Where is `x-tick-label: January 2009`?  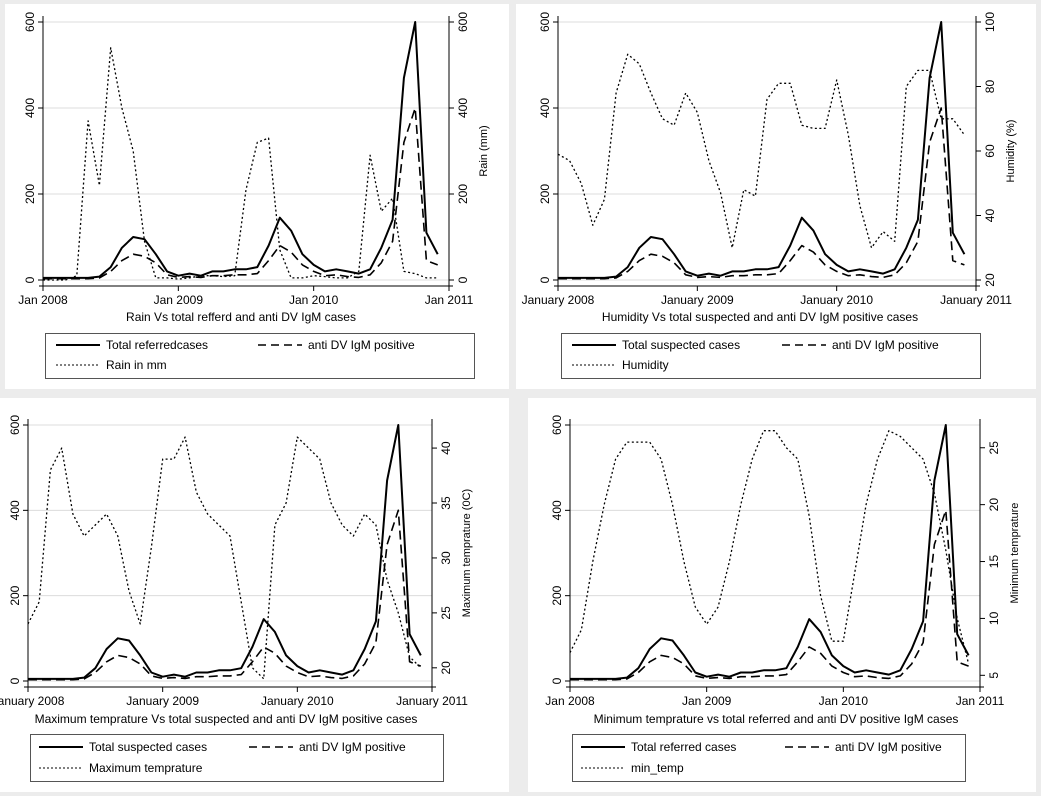
x-tick-label: January 2009 is located at coordinates (162, 701).